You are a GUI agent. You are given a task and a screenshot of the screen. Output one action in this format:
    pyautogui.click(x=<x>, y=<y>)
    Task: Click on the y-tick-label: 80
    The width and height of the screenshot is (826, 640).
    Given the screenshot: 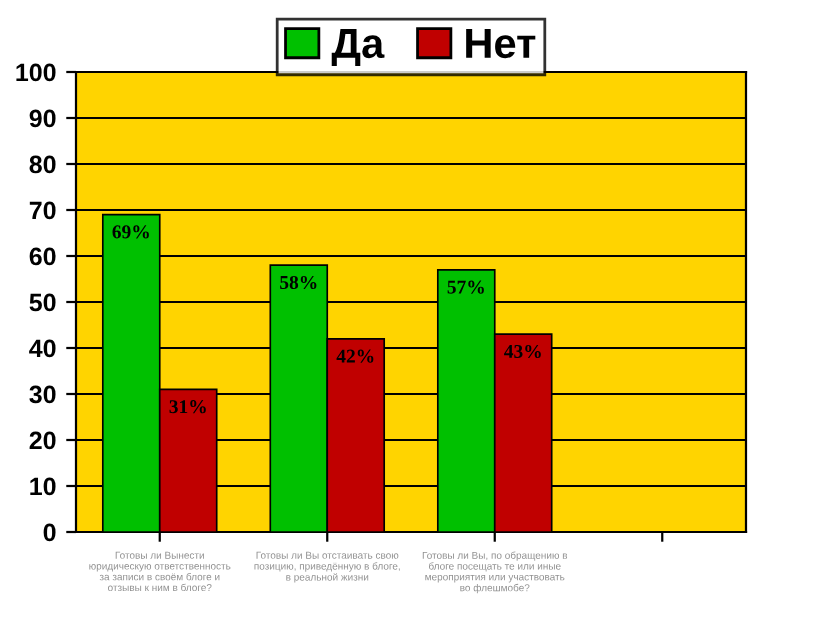 What is the action you would take?
    pyautogui.click(x=42, y=164)
    